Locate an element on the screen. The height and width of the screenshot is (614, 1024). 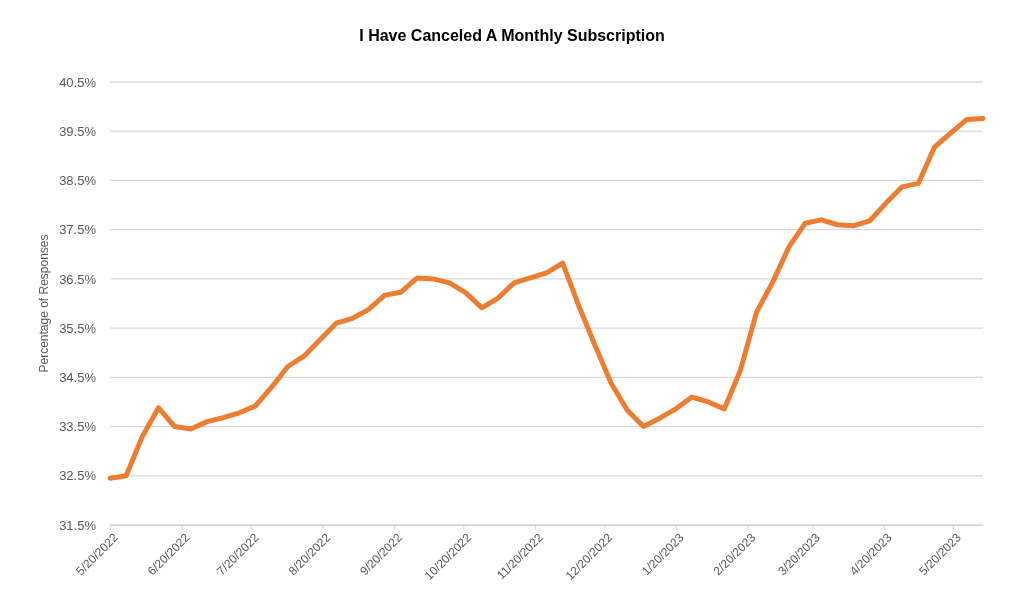
y-tick-label: 39.5% is located at coordinates (78, 131).